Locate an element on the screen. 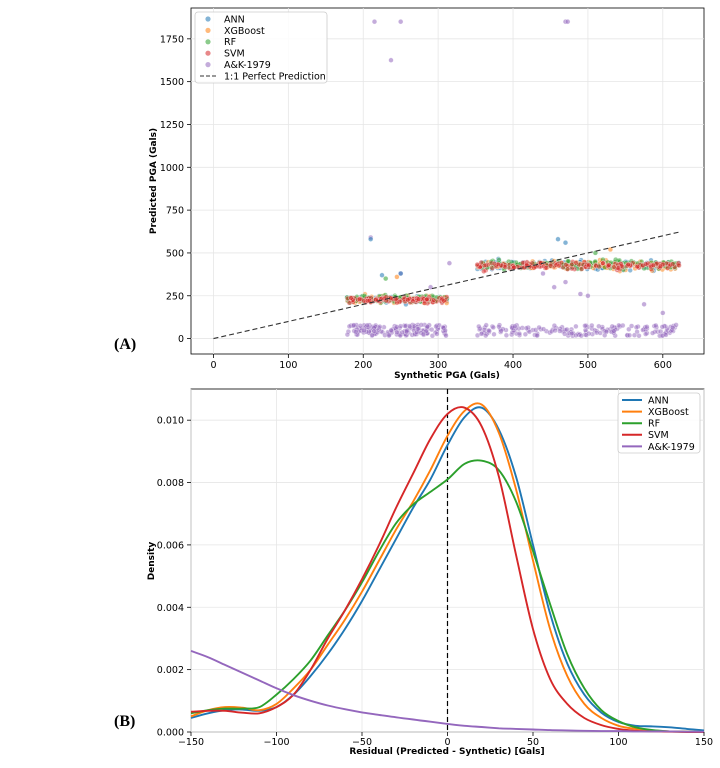 Image resolution: width=720 pixels, height=768 pixels. a-k-1979-density-curve is located at coordinates (447, 691).